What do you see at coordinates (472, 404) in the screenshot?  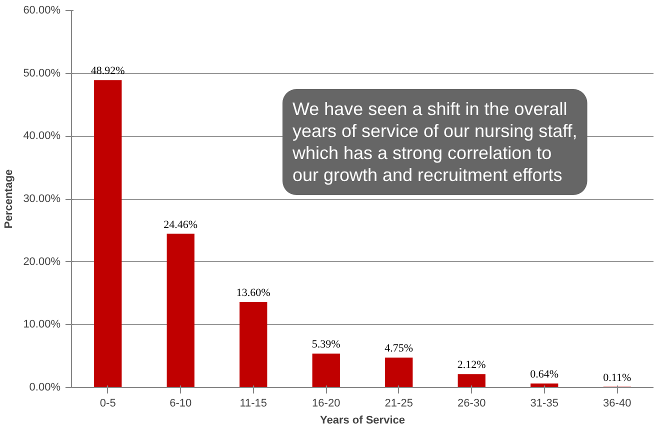 I see `x-tick-label: 26-30` at bounding box center [472, 404].